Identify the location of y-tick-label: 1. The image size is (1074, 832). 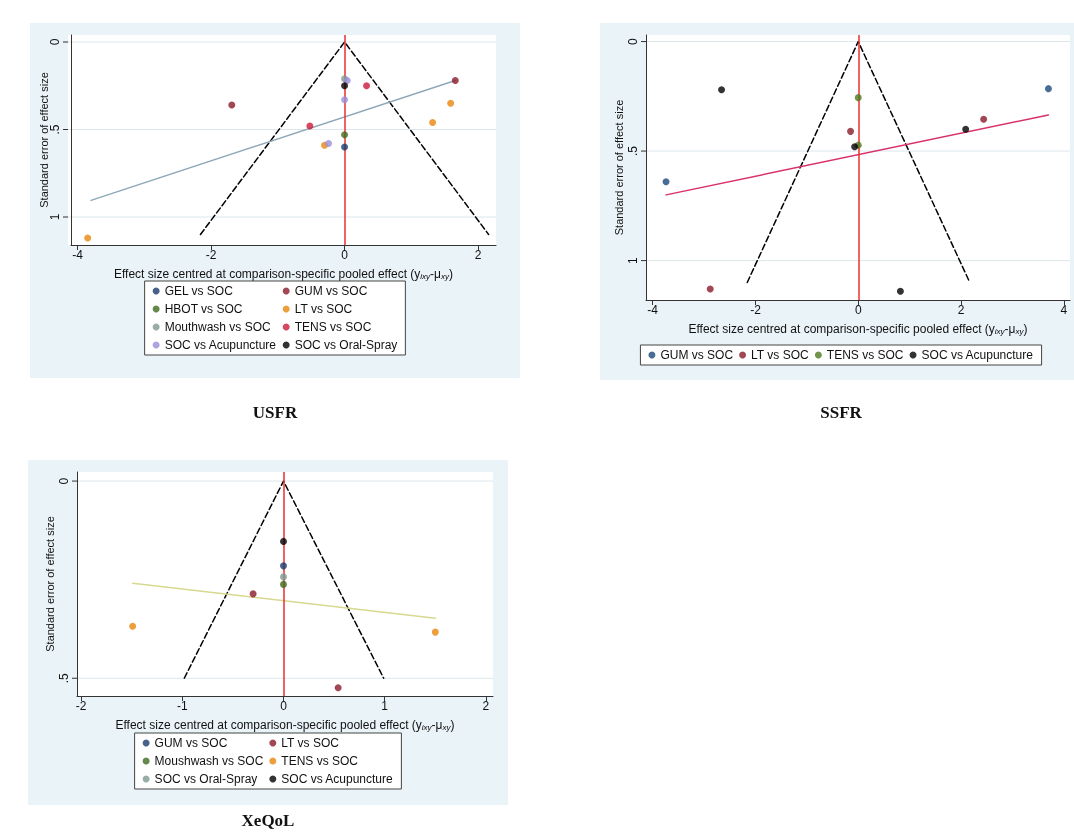
(55, 217).